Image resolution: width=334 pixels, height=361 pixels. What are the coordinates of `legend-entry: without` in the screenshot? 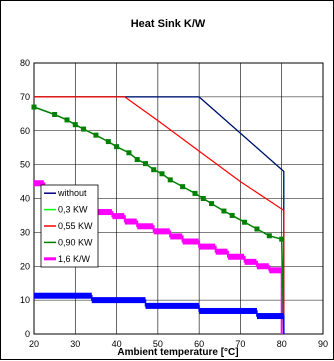 It's located at (72, 193).